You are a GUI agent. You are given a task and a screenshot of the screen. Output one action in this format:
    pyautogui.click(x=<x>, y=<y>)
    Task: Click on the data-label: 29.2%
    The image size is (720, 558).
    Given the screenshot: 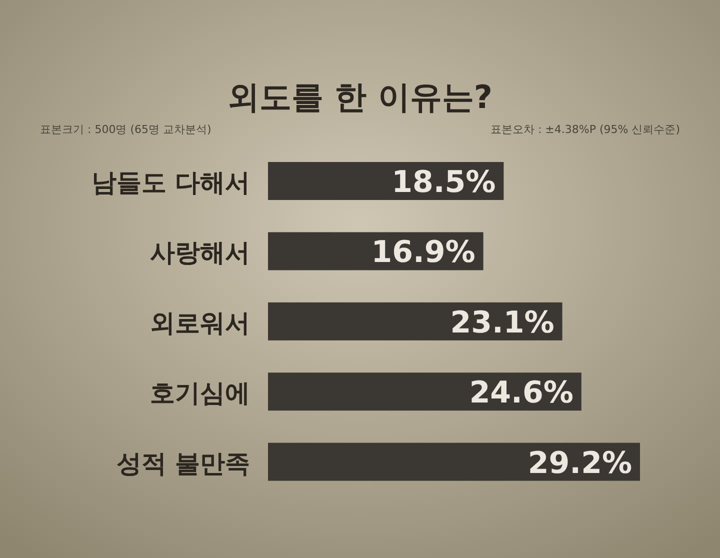 What is the action you would take?
    pyautogui.click(x=580, y=463)
    